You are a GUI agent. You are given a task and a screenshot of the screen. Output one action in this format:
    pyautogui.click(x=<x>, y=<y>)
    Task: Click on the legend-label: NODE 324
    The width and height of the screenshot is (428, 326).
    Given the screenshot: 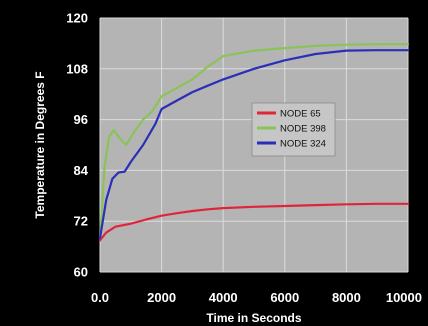 What is the action you would take?
    pyautogui.click(x=303, y=144)
    